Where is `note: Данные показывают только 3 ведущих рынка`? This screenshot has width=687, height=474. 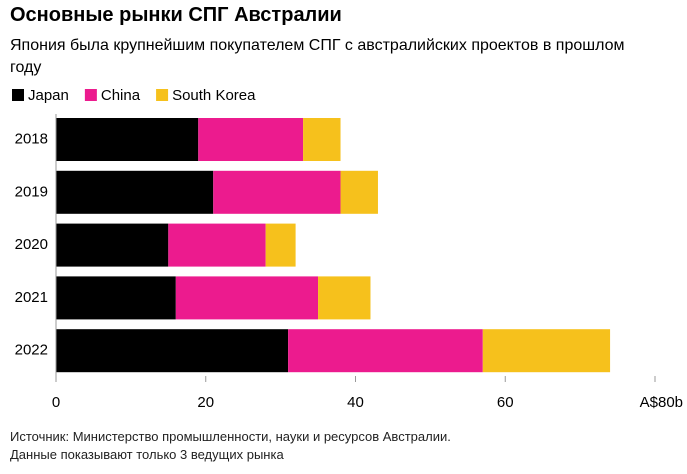 note: Данные показывают только 3 ведущих рынка is located at coordinates (147, 454).